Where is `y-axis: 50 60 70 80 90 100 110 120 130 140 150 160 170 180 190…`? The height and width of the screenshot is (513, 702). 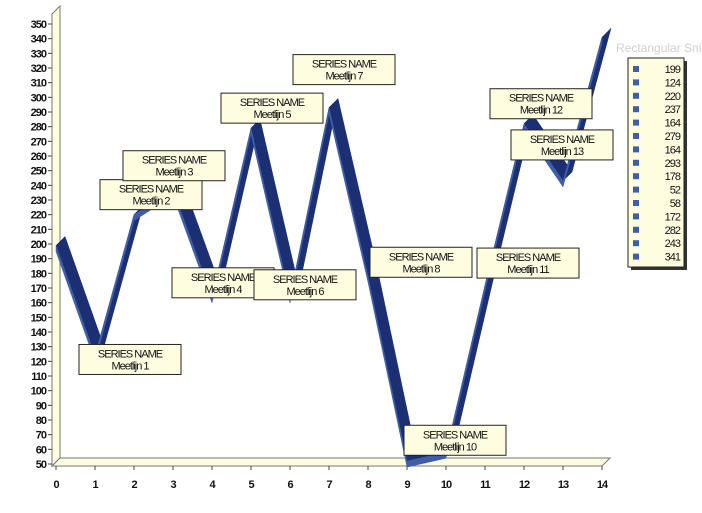 y-axis: 50 60 70 80 90 100 110 120 130 140 150 160 170 180 190… is located at coordinates (41, 245).